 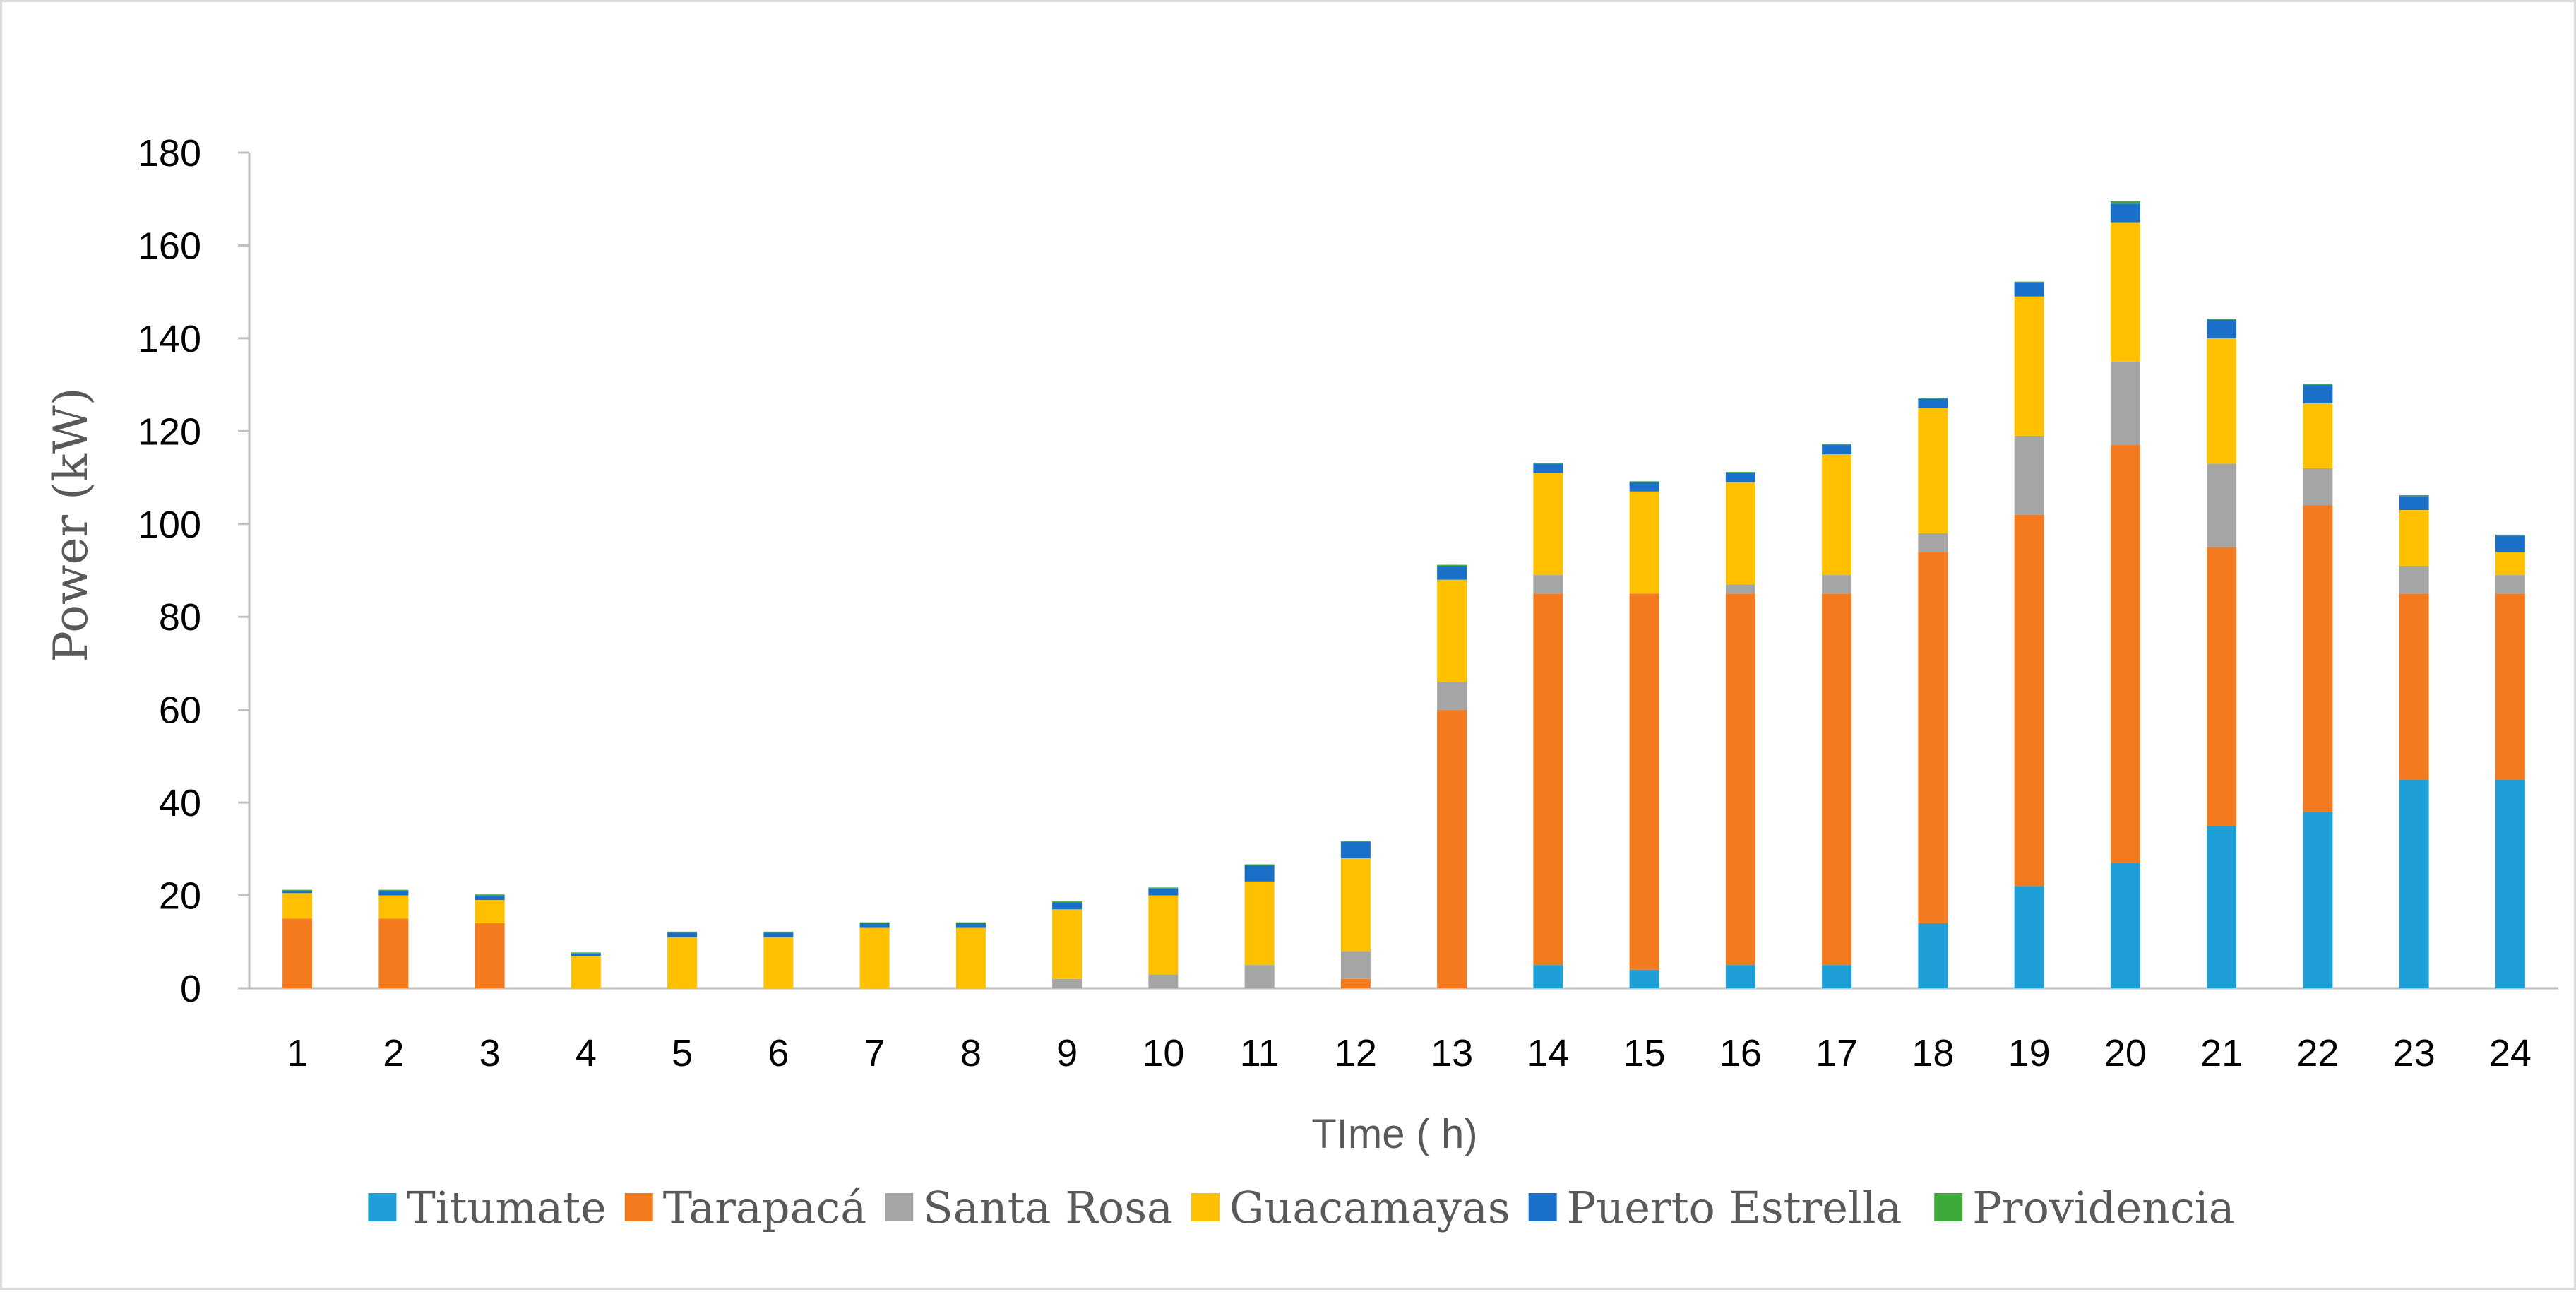 I want to click on x-tick-label: 20, so click(x=2125, y=1053).